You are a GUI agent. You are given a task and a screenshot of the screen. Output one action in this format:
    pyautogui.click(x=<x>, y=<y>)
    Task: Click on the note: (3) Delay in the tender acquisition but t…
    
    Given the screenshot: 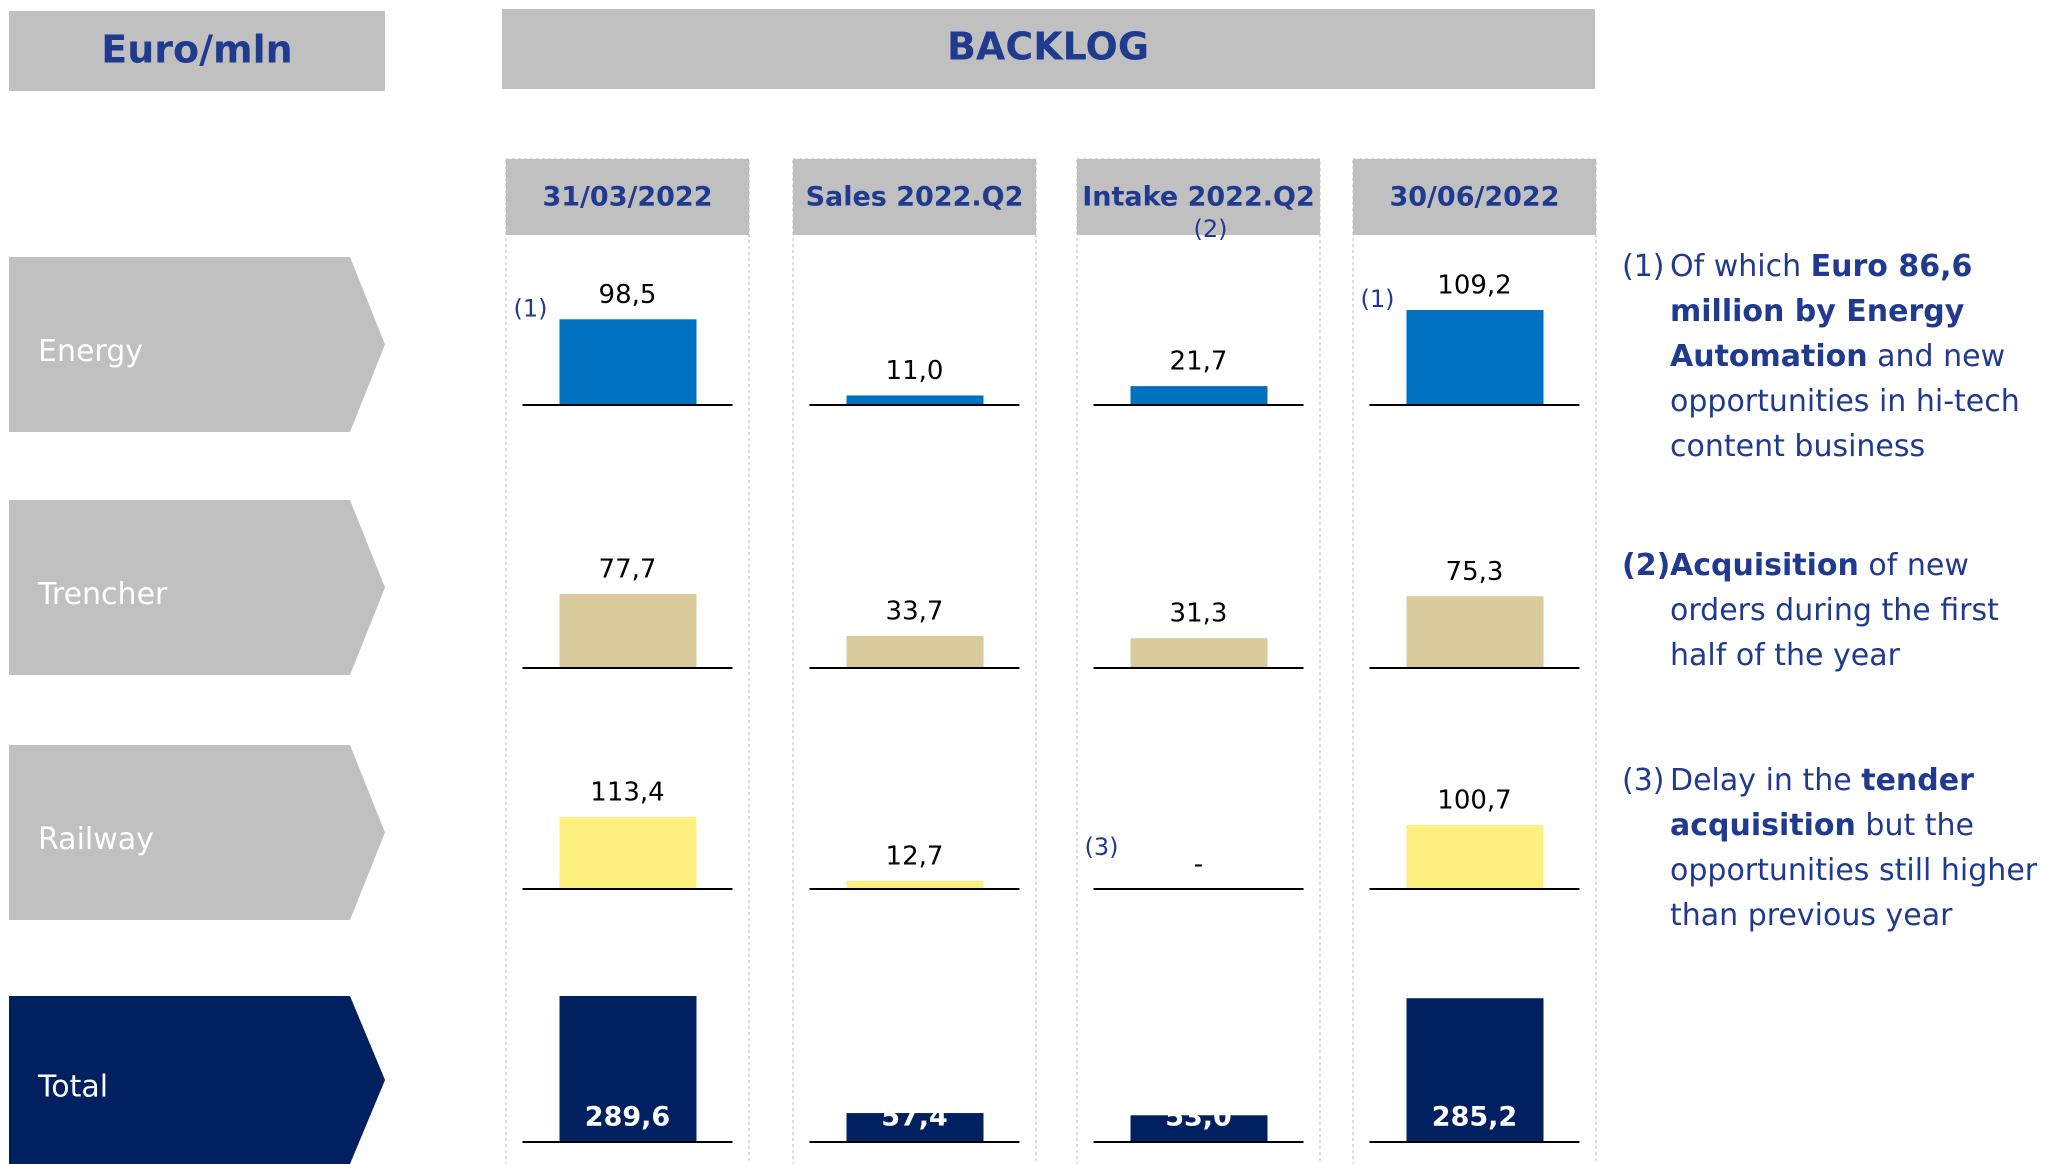 What is the action you would take?
    pyautogui.click(x=1832, y=848)
    